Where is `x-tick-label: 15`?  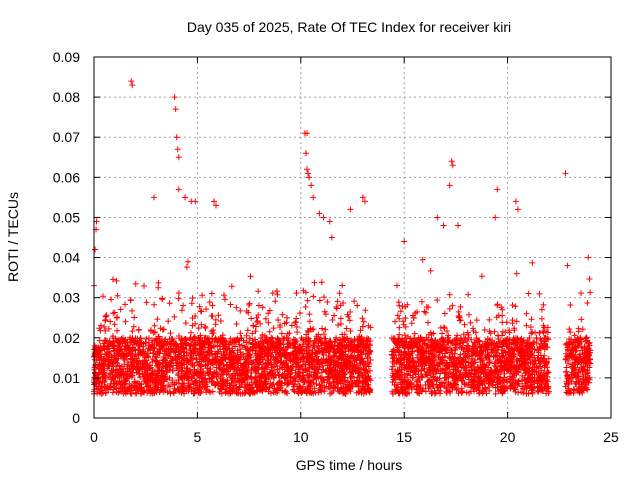
x-tick-label: 15 is located at coordinates (404, 437).